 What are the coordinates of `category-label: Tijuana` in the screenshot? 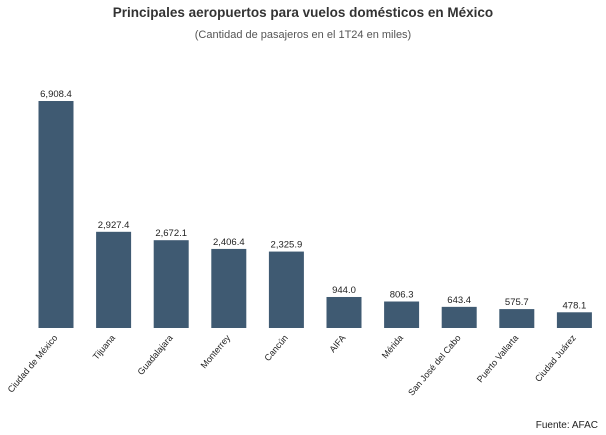 It's located at (104, 347).